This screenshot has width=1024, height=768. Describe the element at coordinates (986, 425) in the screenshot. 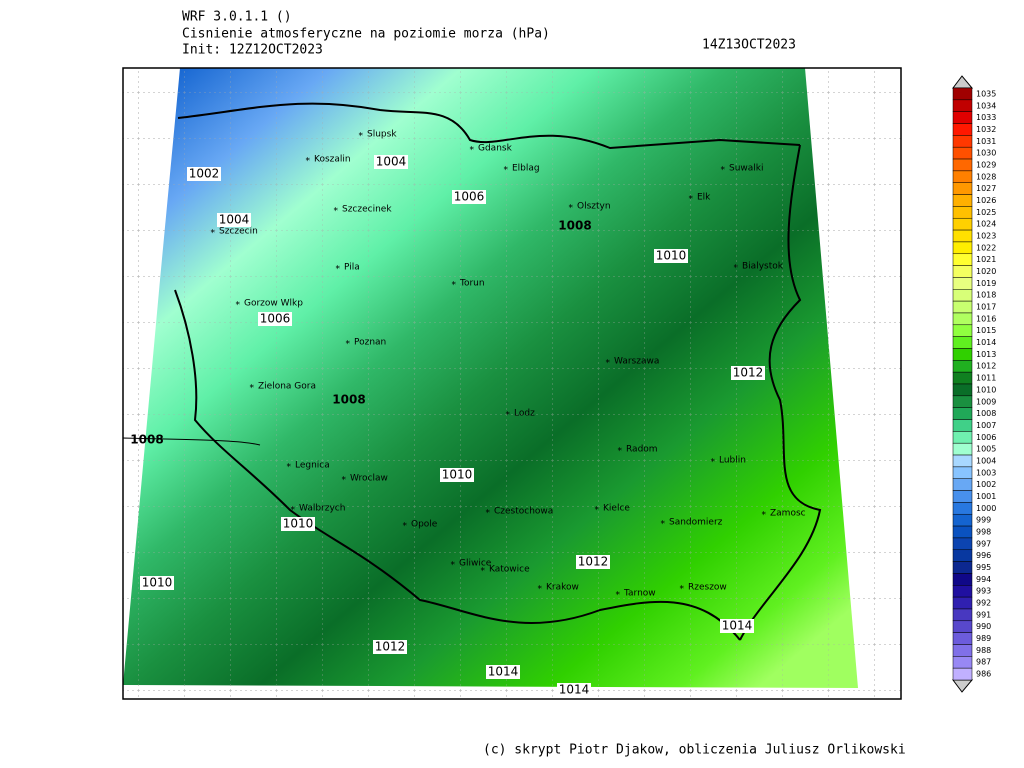

I see `colorbar-label: 1007` at that location.